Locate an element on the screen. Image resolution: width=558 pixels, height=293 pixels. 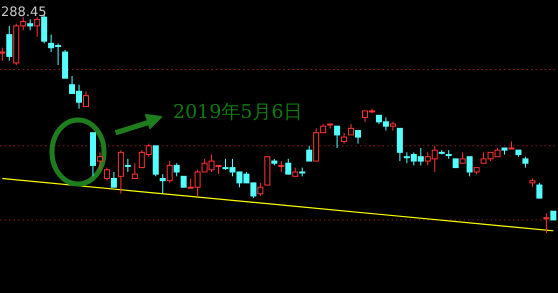
annotation: 288.45 is located at coordinates (23, 12).